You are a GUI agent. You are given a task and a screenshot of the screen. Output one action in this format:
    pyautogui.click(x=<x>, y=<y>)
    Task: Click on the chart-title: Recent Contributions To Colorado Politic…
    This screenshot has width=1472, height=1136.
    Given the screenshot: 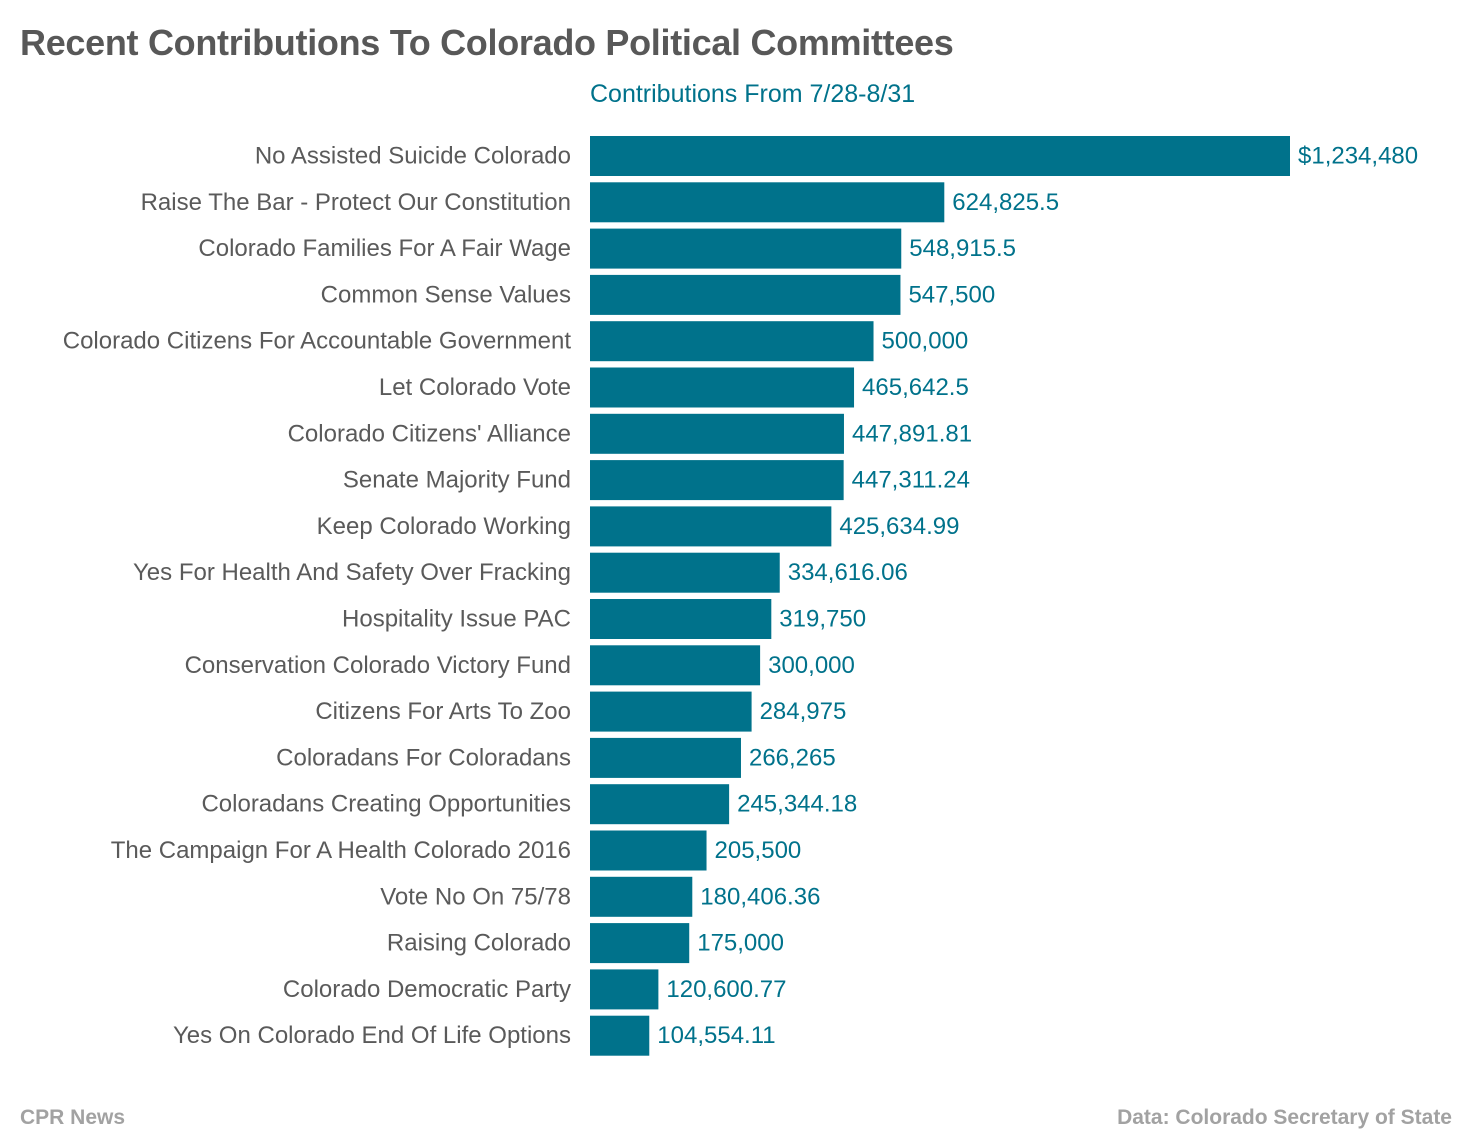 What is the action you would take?
    pyautogui.click(x=487, y=42)
    